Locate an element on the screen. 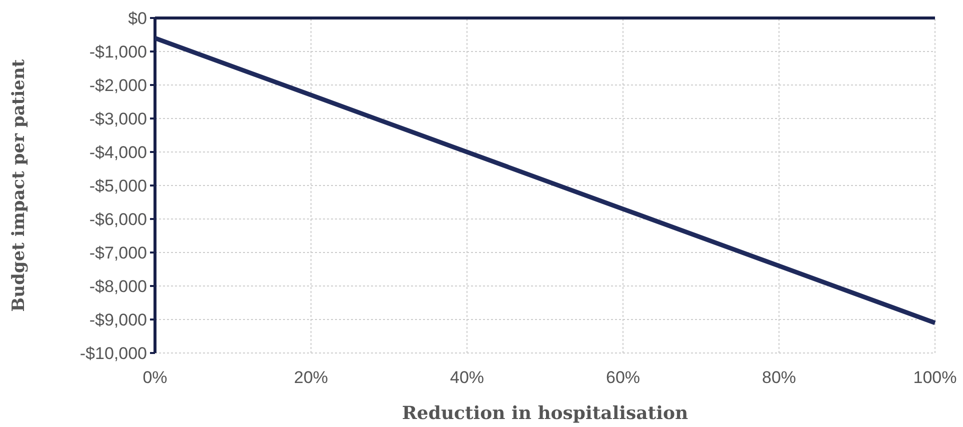  y-tick-label: -$9,000 is located at coordinates (118, 320).